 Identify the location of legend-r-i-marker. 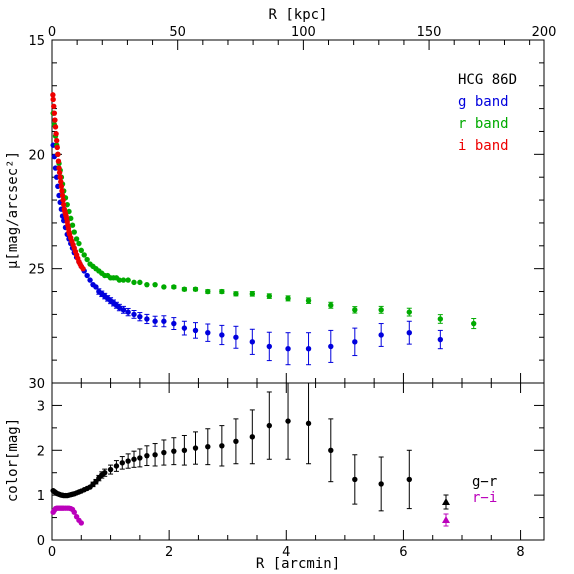
(446, 519).